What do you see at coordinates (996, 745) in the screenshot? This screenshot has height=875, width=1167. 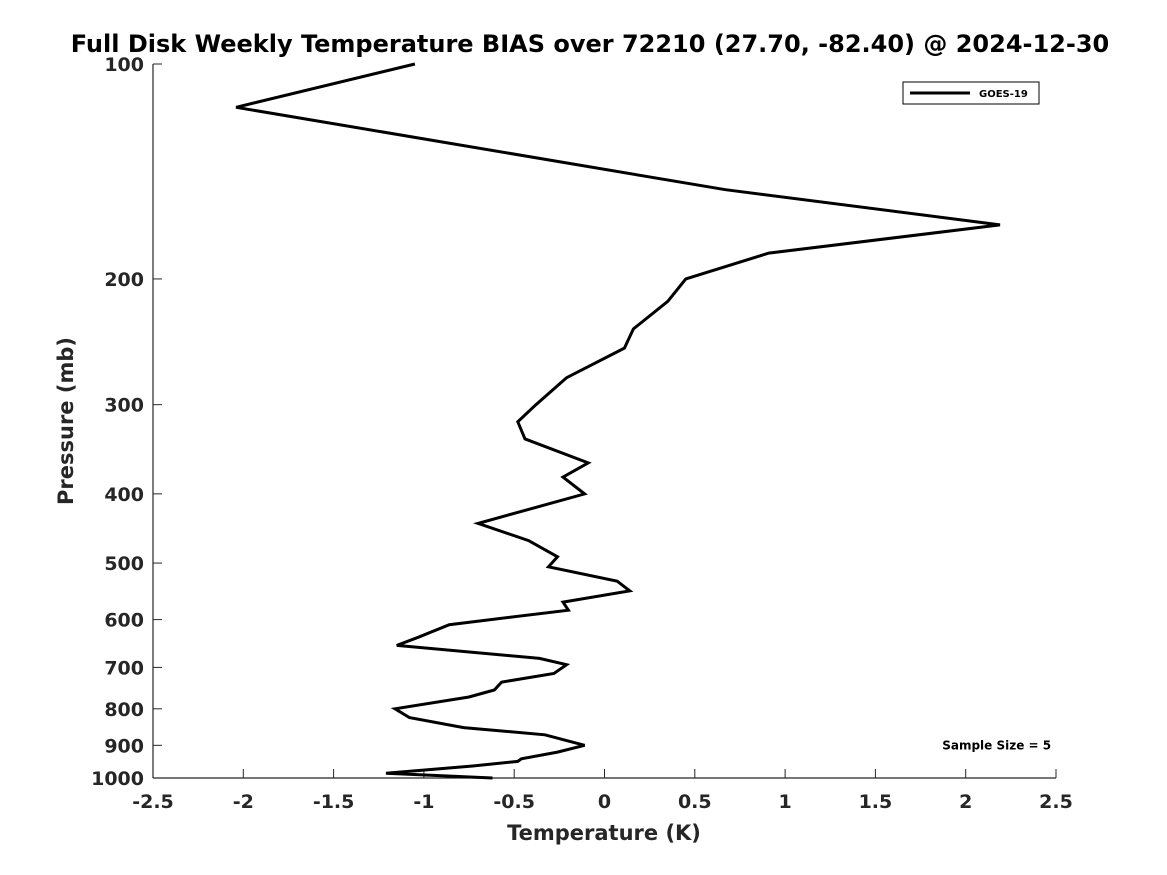 I see `annotation-sample-size: Sample Size = 5` at bounding box center [996, 745].